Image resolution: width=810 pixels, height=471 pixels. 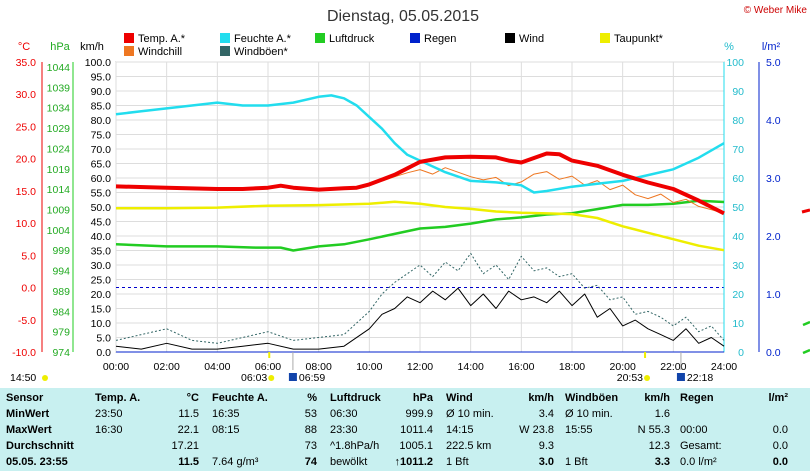 What do you see at coordinates (217, 367) in the screenshot?
I see `time-tick-label: 04:00` at bounding box center [217, 367].